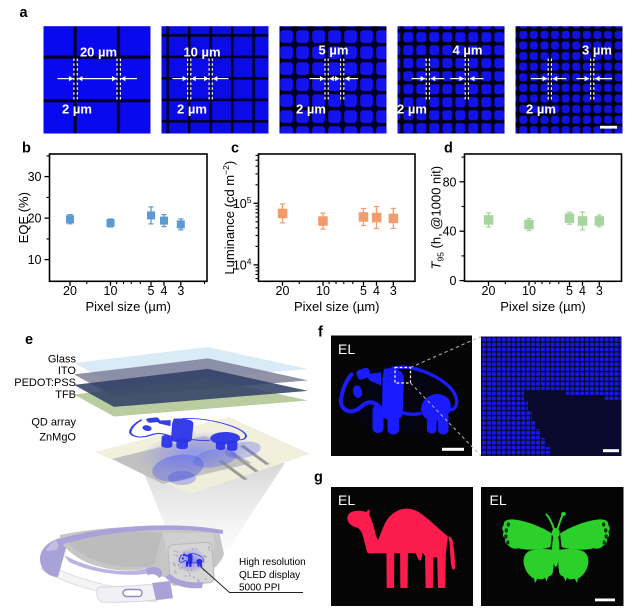  Describe the element at coordinates (450, 182) in the screenshot. I see `svg-text: 80` at that location.